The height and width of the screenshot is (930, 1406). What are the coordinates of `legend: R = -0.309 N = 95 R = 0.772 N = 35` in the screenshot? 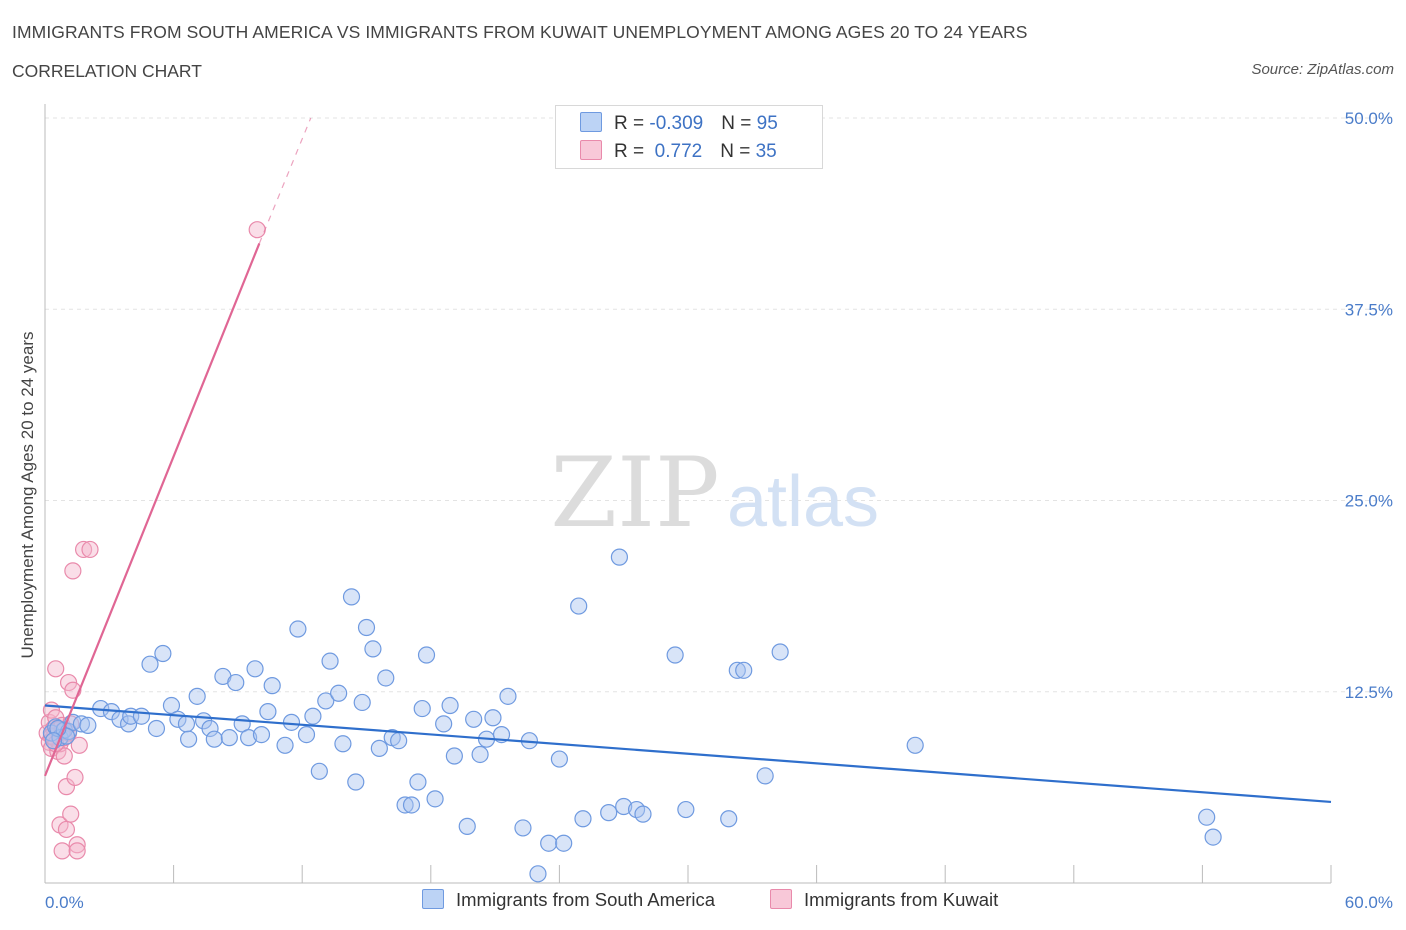 It's located at (689, 137).